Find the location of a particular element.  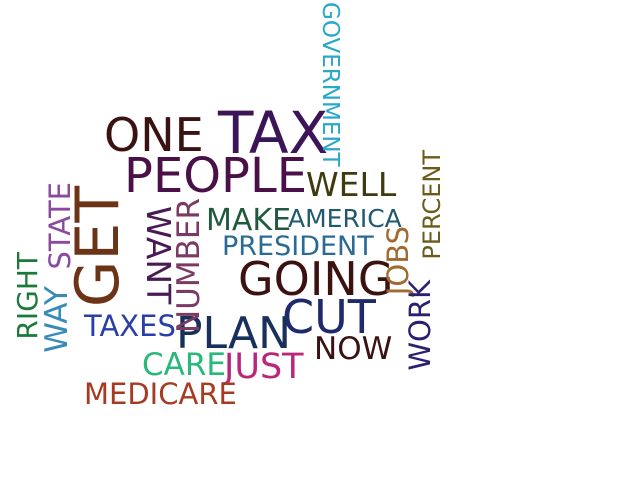

word-get: GET is located at coordinates (98, 247).